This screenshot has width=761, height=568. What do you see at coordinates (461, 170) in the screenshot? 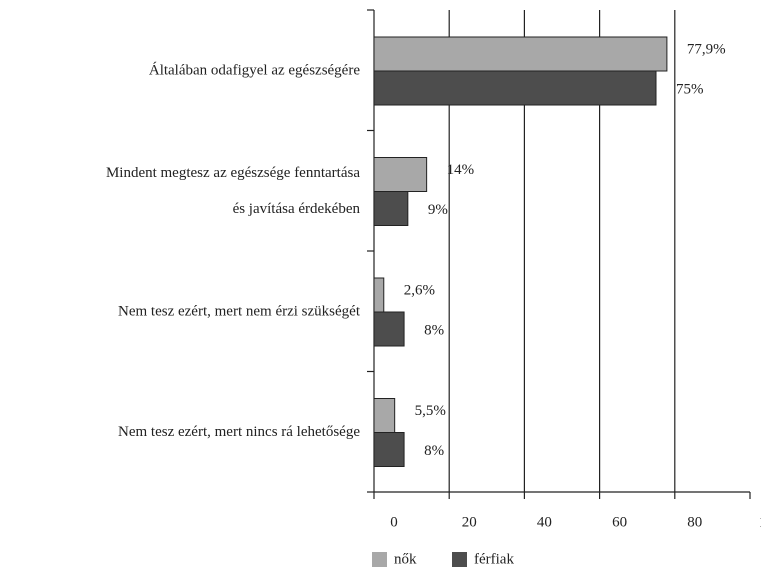
I see `value-label: 14%` at bounding box center [461, 170].